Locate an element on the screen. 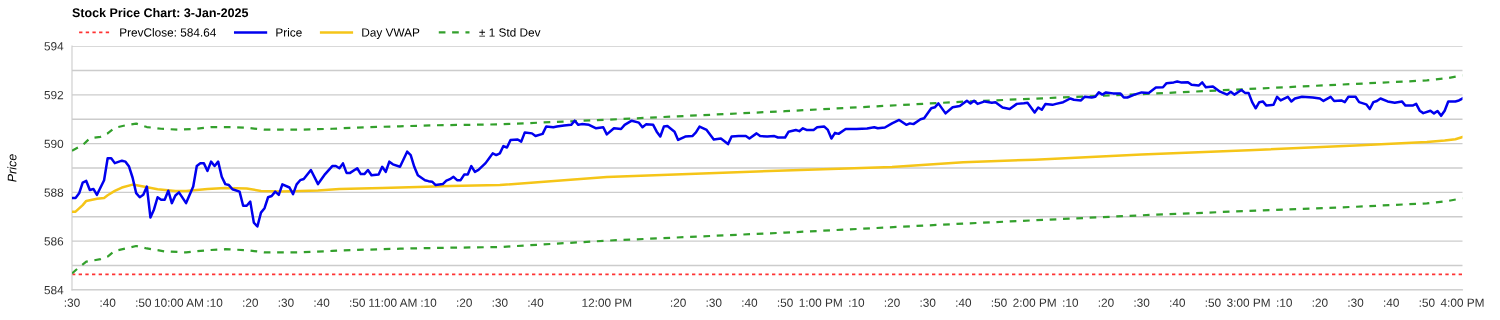 Image resolution: width=1500 pixels, height=320 pixels. x-tick-label: 10:00 AM is located at coordinates (178, 302).